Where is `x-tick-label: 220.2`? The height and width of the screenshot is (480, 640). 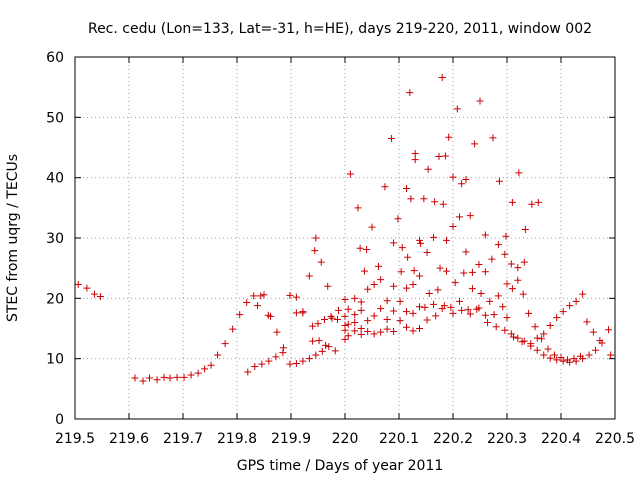
x-tick-label: 220.2 is located at coordinates (453, 439).